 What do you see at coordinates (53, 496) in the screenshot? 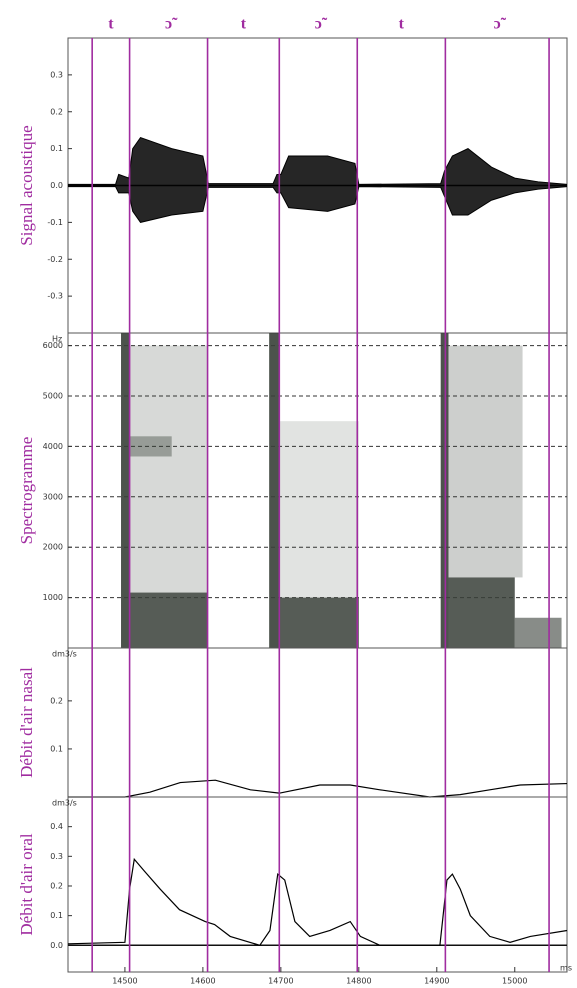
I see `y-tick-label: 3000` at bounding box center [53, 496].